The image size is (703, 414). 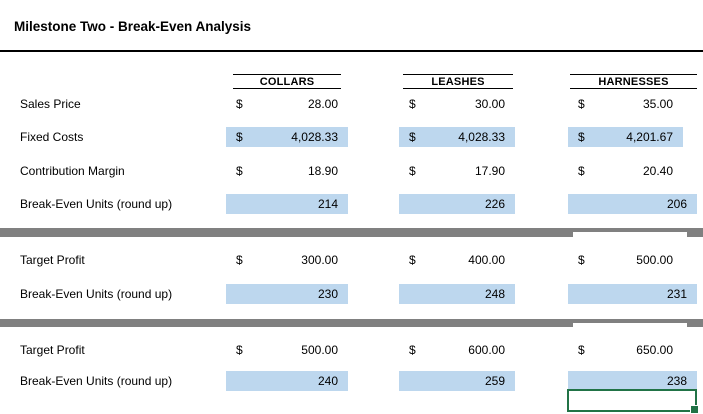 What do you see at coordinates (287, 204) in the screenshot?
I see `cell-s1-break-even-units-collars: 214` at bounding box center [287, 204].